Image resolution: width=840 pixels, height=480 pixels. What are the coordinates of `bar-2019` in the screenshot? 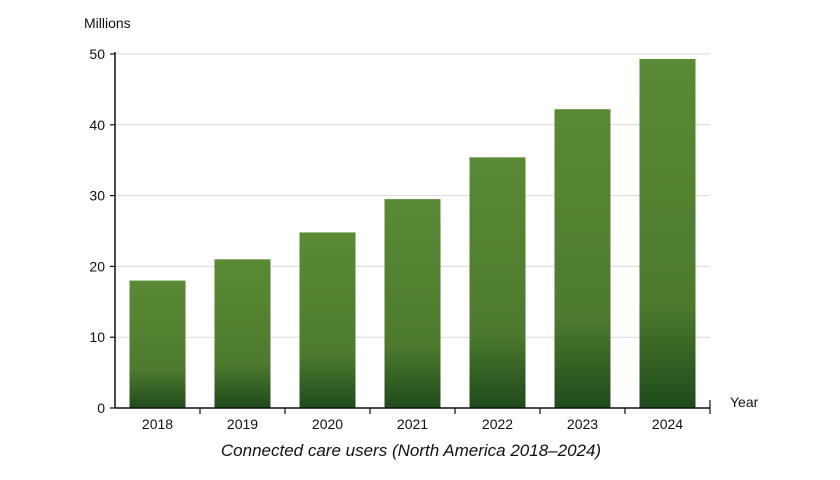 It's located at (242, 333).